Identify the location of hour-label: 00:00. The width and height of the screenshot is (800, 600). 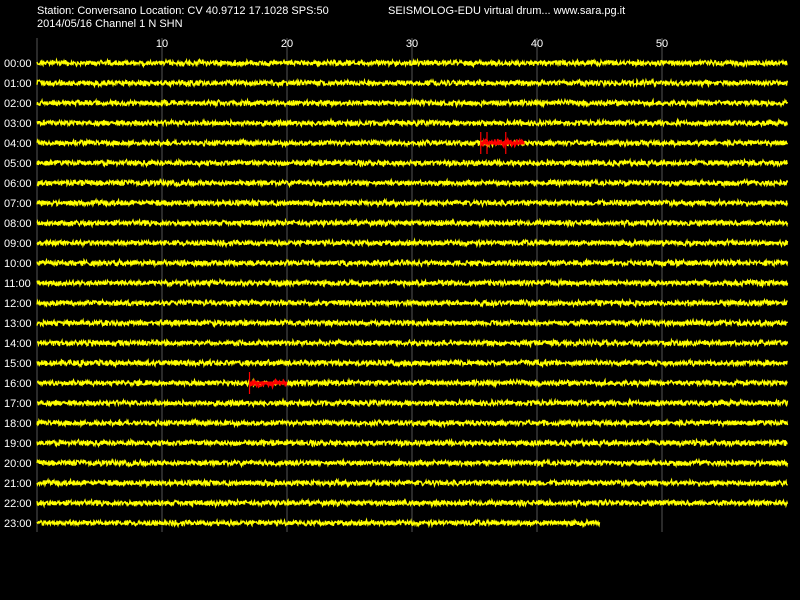
(18, 64).